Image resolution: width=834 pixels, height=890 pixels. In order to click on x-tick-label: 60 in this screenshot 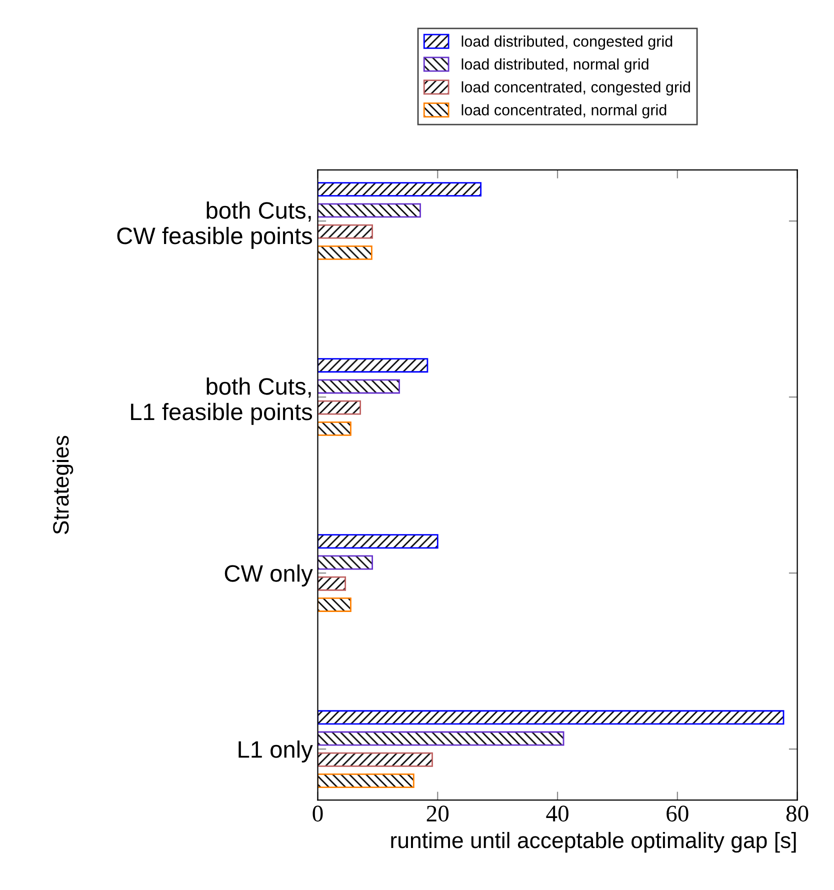, I will do `click(677, 814)`.